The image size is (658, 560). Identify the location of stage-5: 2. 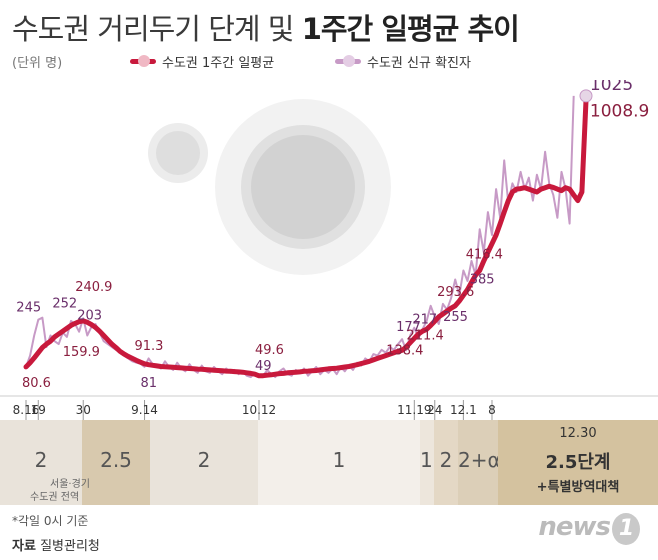
(446, 462).